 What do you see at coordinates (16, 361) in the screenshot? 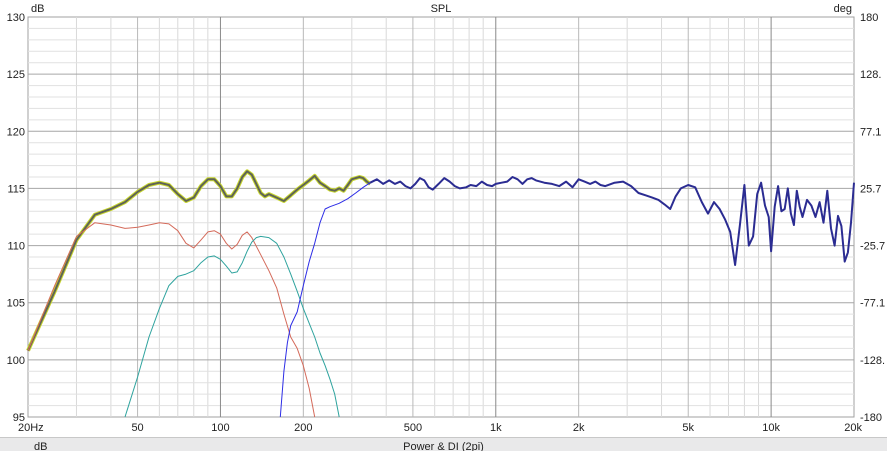
I see `y-tick-label: 100` at bounding box center [16, 361].